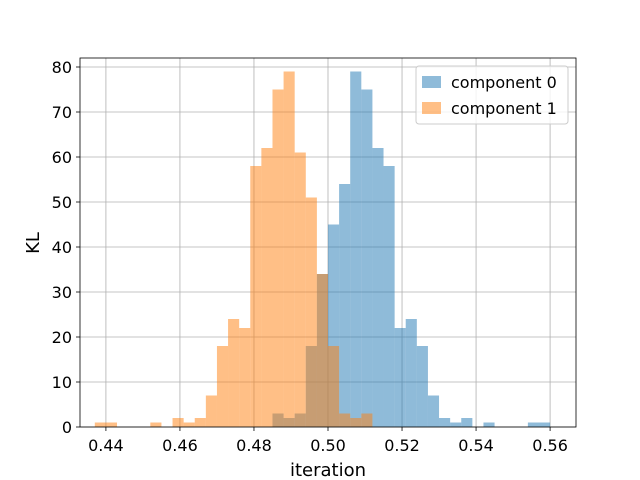 This screenshot has width=640, height=480. What do you see at coordinates (550, 445) in the screenshot?
I see `x-tick-label: 0.56` at bounding box center [550, 445].